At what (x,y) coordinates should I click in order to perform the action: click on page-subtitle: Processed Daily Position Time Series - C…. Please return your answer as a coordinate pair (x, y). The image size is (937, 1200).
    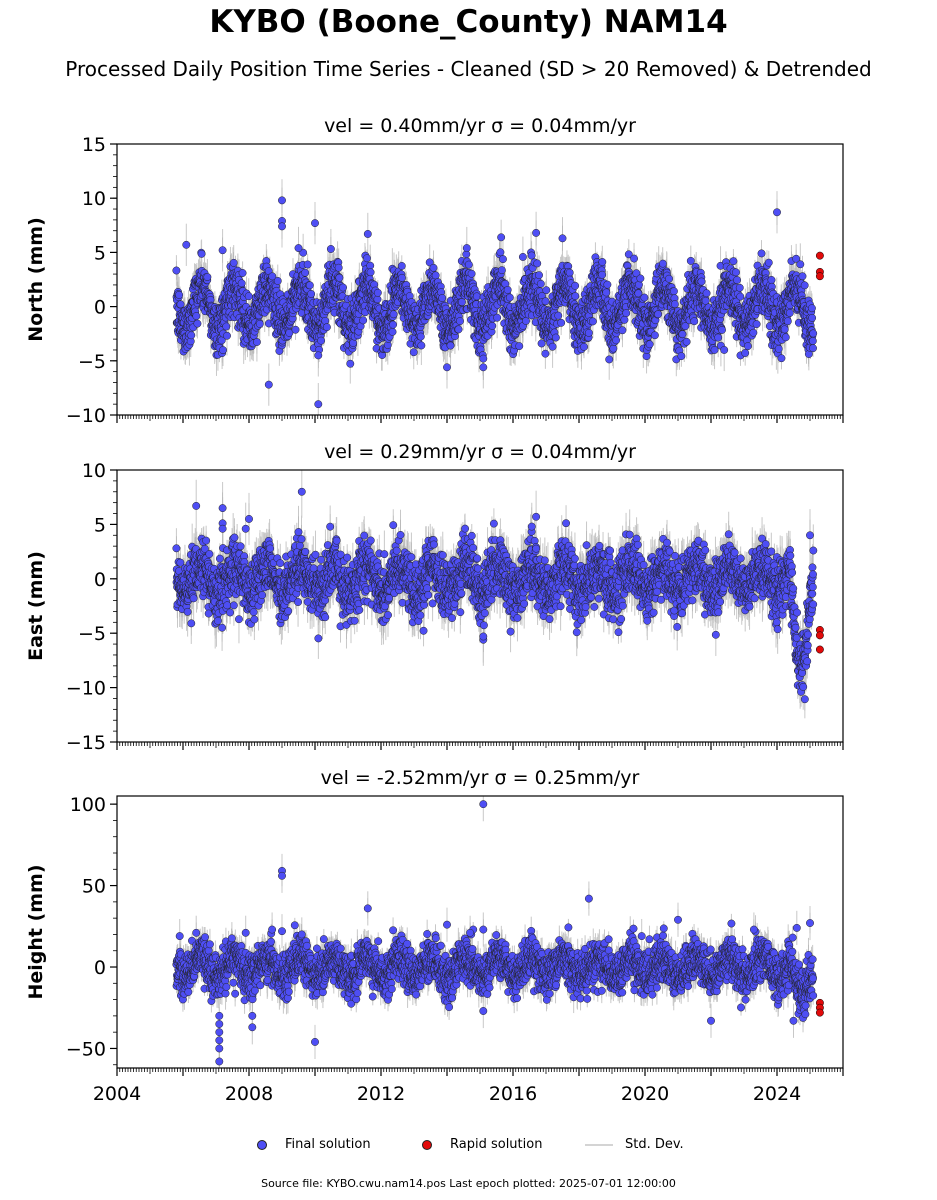
    Looking at the image, I should click on (468, 69).